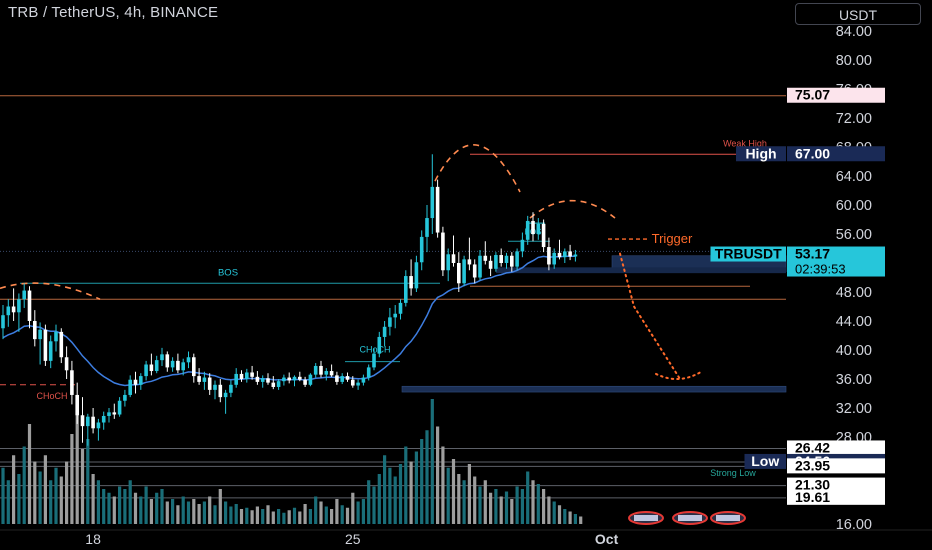 The width and height of the screenshot is (932, 550). Describe the element at coordinates (572, 209) in the screenshot. I see `arc-right` at that location.